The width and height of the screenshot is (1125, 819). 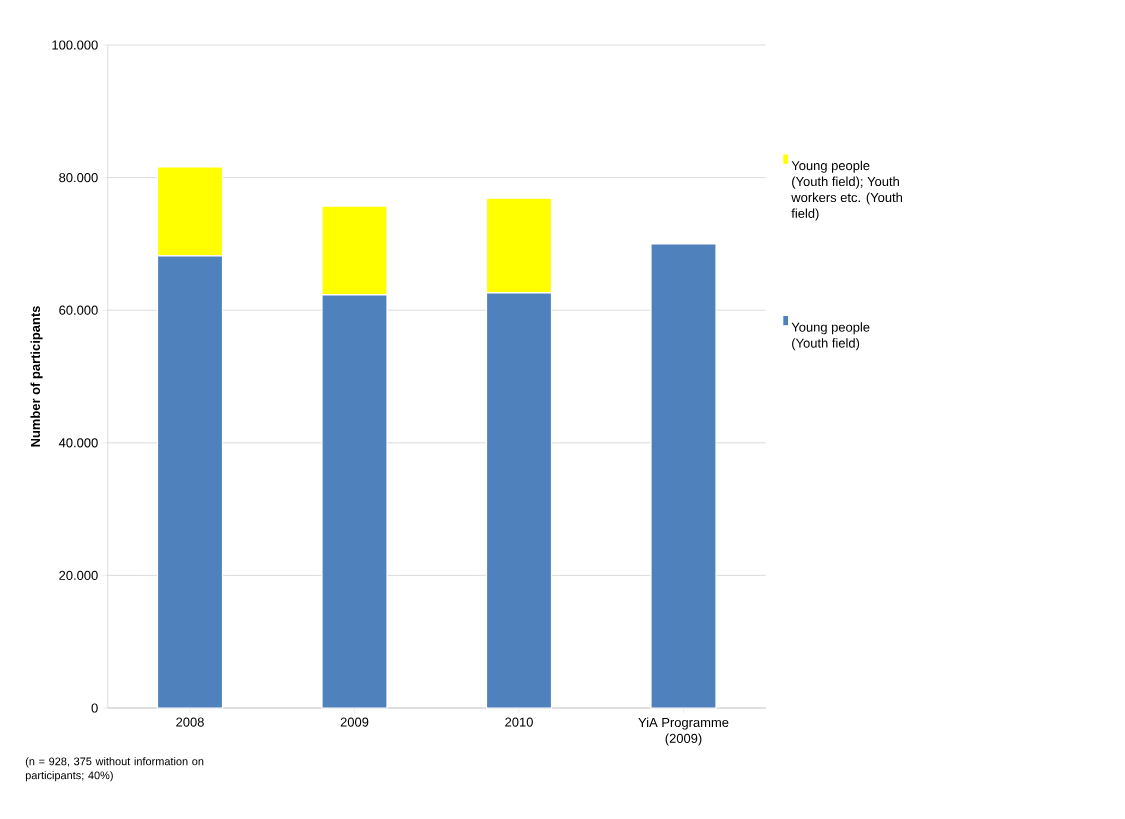 What do you see at coordinates (78, 178) in the screenshot?
I see `y-tick-label: 80.000` at bounding box center [78, 178].